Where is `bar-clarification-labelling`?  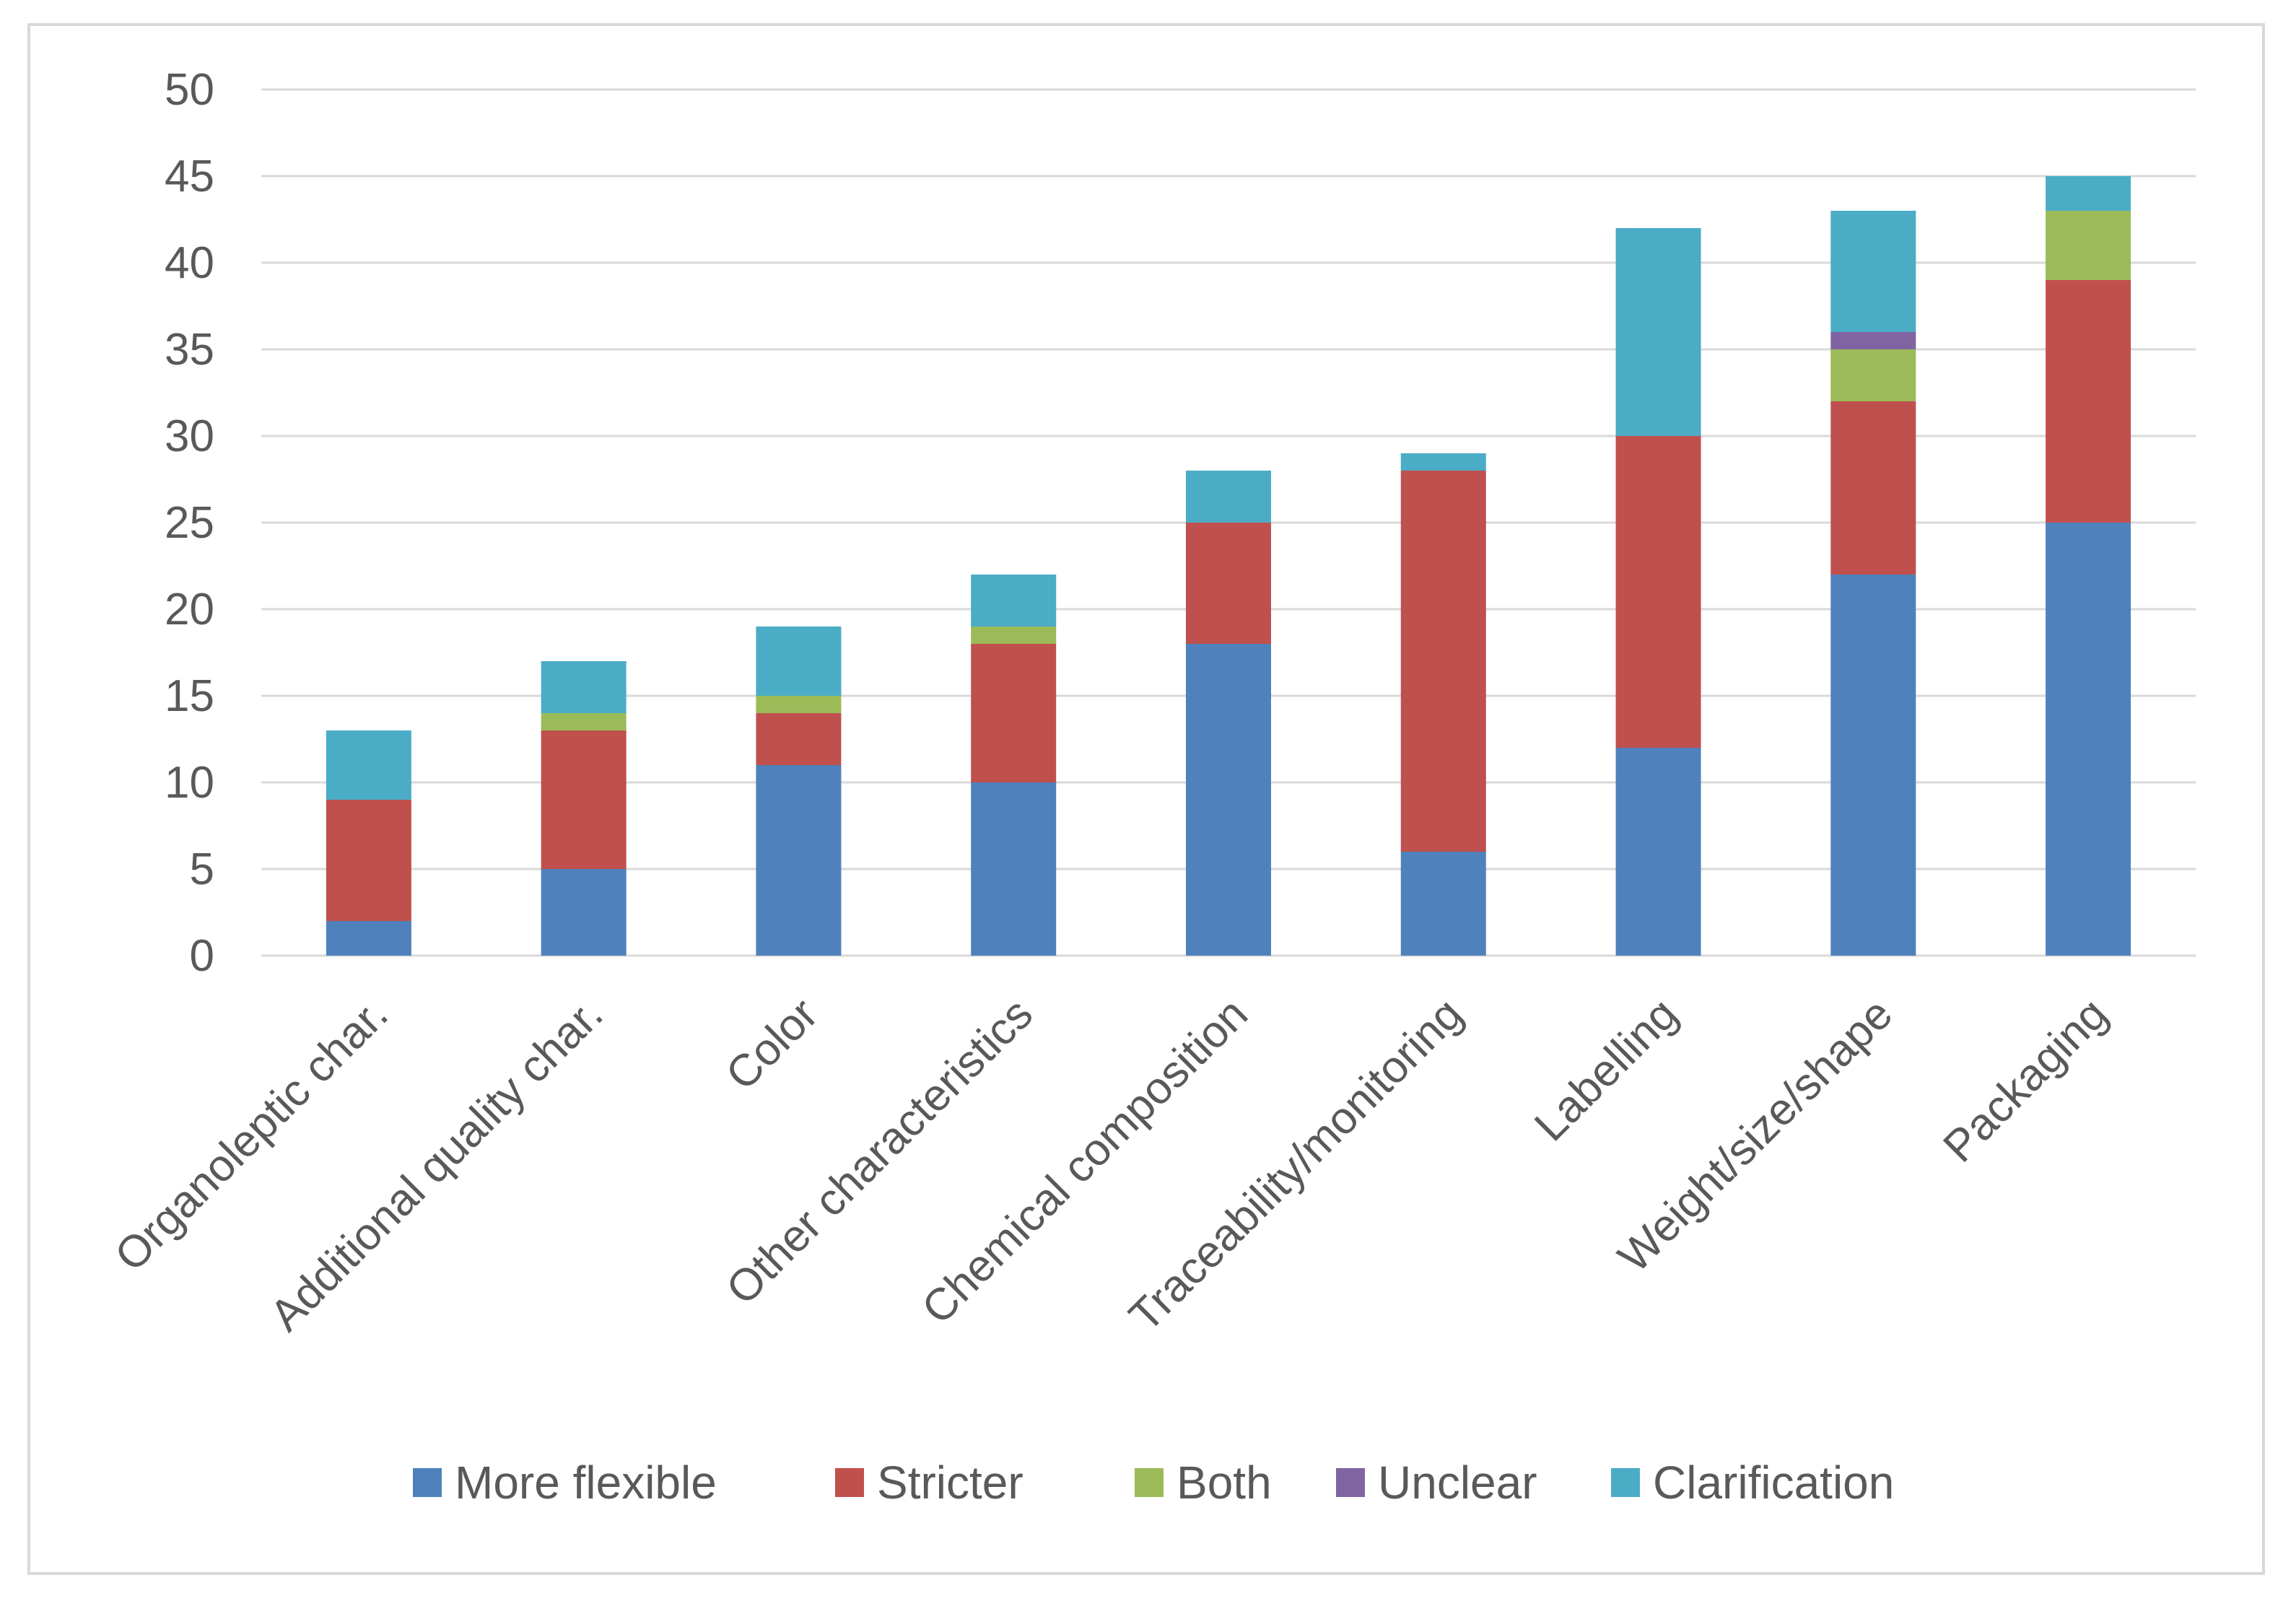
bar-clarification-labelling is located at coordinates (1658, 332).